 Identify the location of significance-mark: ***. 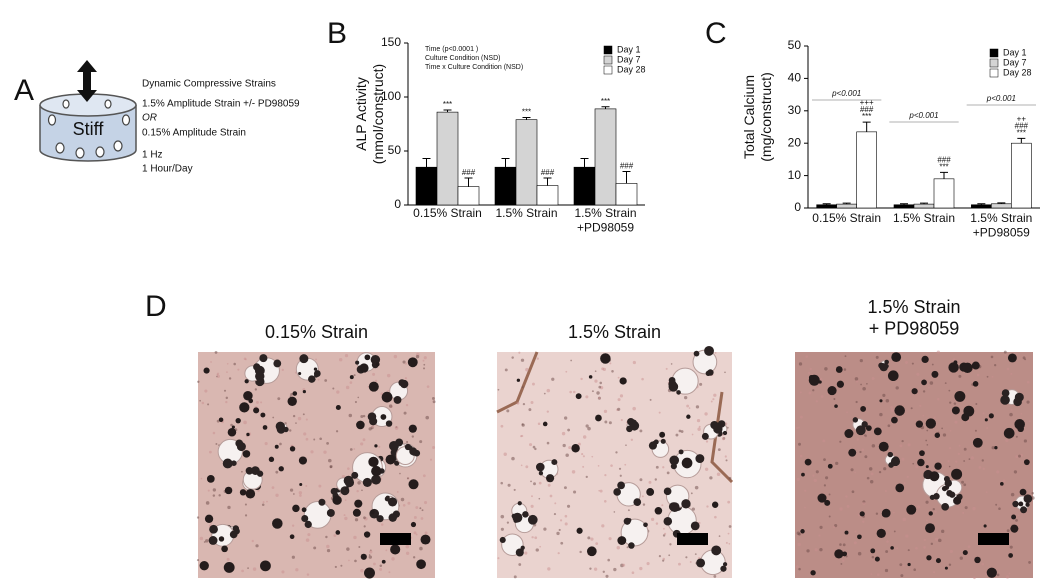
(1021, 132).